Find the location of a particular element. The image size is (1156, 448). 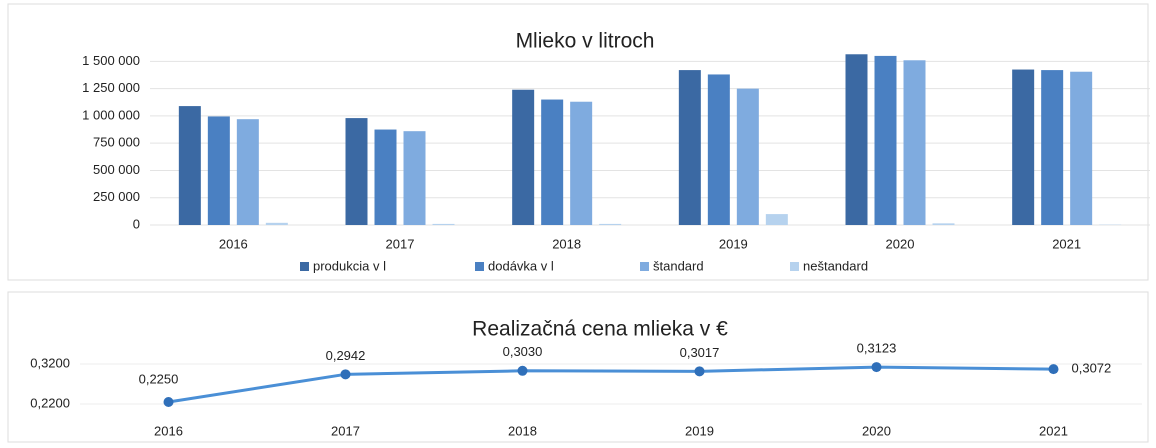

legend-label: dodávka v l is located at coordinates (521, 265).